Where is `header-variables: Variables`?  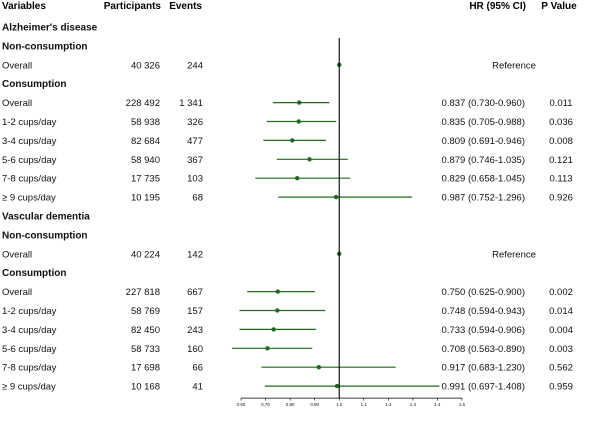 header-variables: Variables is located at coordinates (24, 6).